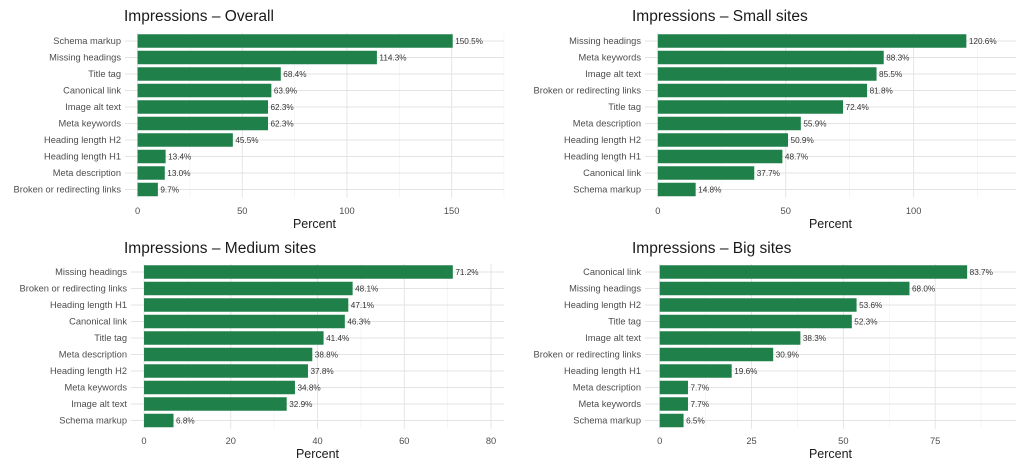 The width and height of the screenshot is (1024, 472). I want to click on data-label: 14.8%, so click(709, 190).